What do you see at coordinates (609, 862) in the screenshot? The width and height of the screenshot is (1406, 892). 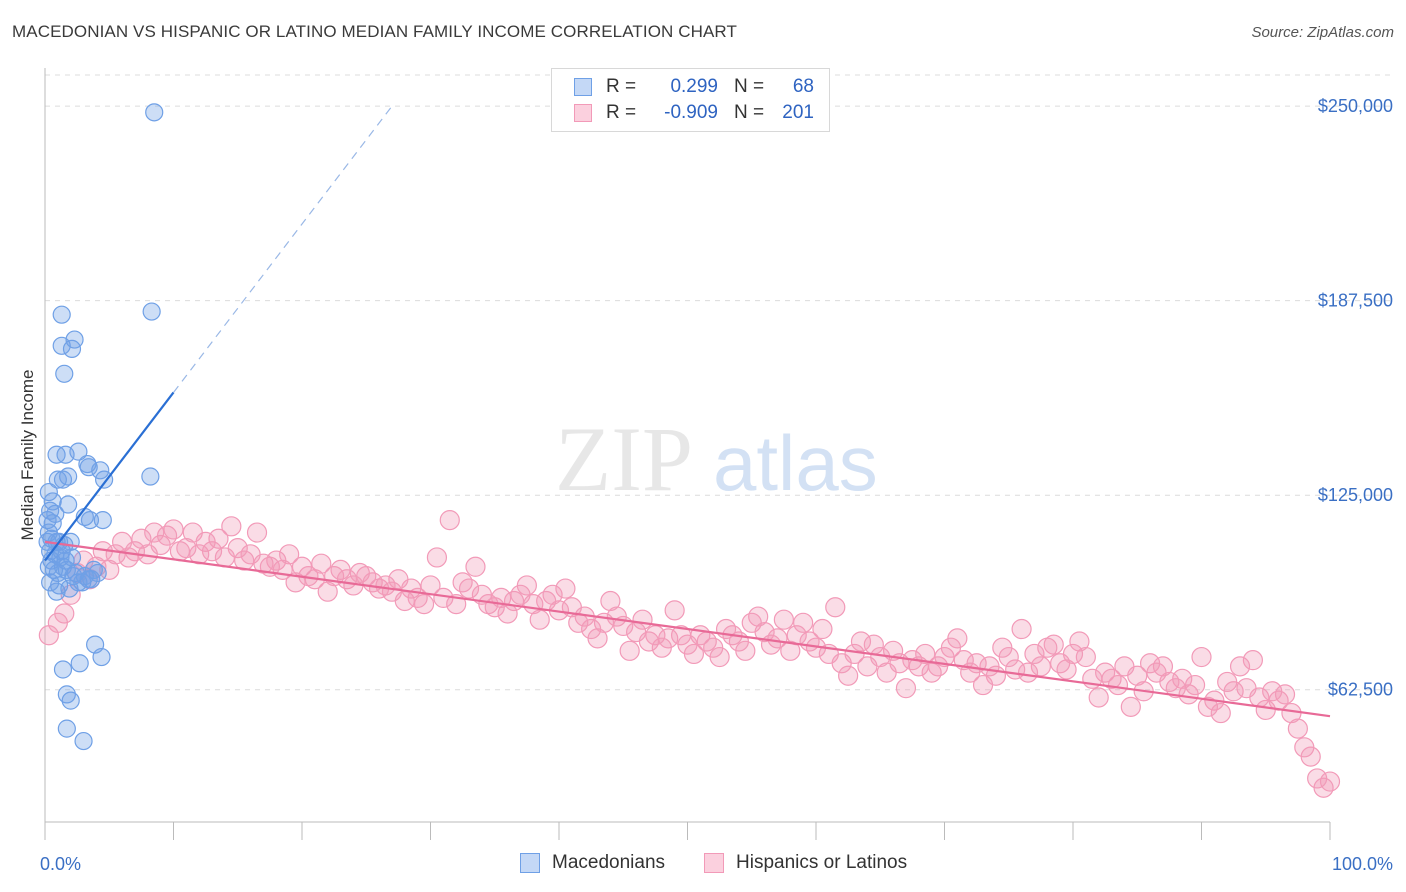 I see `legend-label-macedonians: Macedonians` at bounding box center [609, 862].